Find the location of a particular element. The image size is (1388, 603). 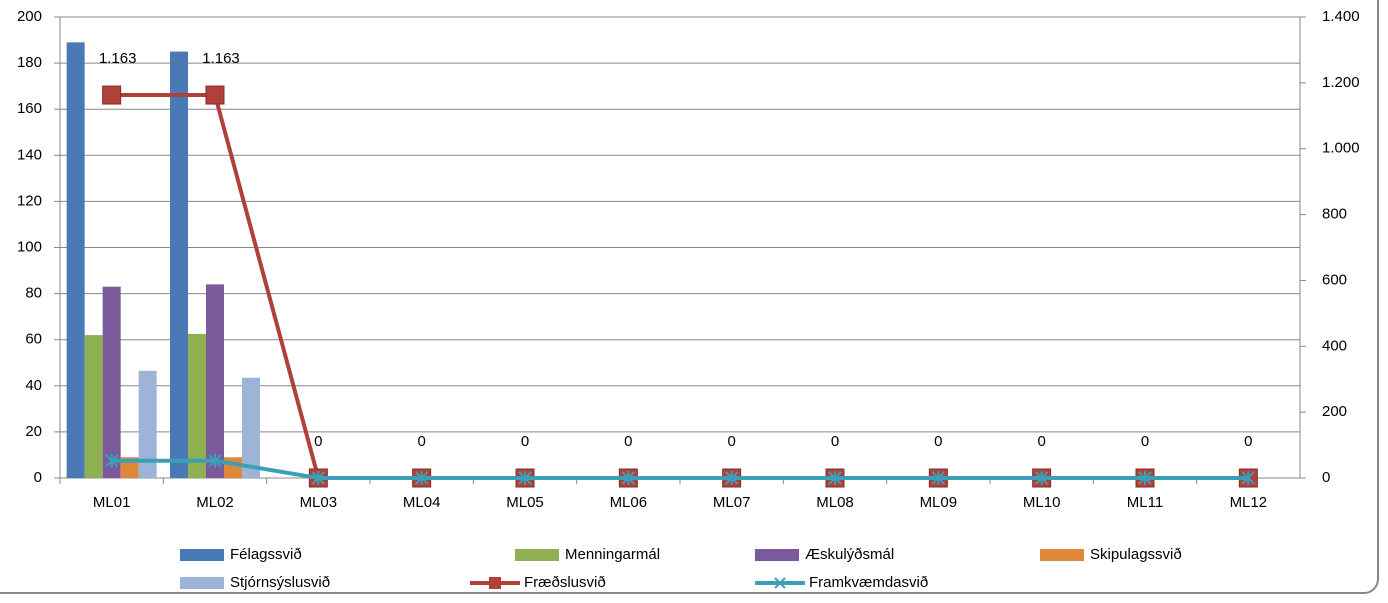

x-tick-label: ML06 is located at coordinates (629, 502).